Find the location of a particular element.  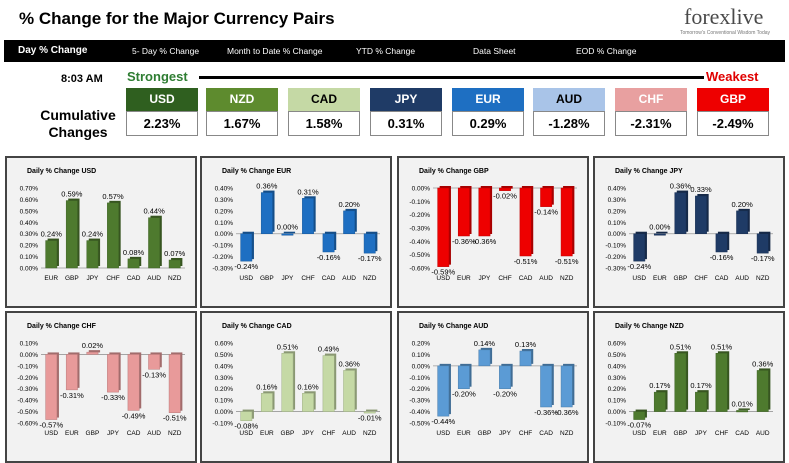

y-tick-label: 0.30% is located at coordinates (617, 378).